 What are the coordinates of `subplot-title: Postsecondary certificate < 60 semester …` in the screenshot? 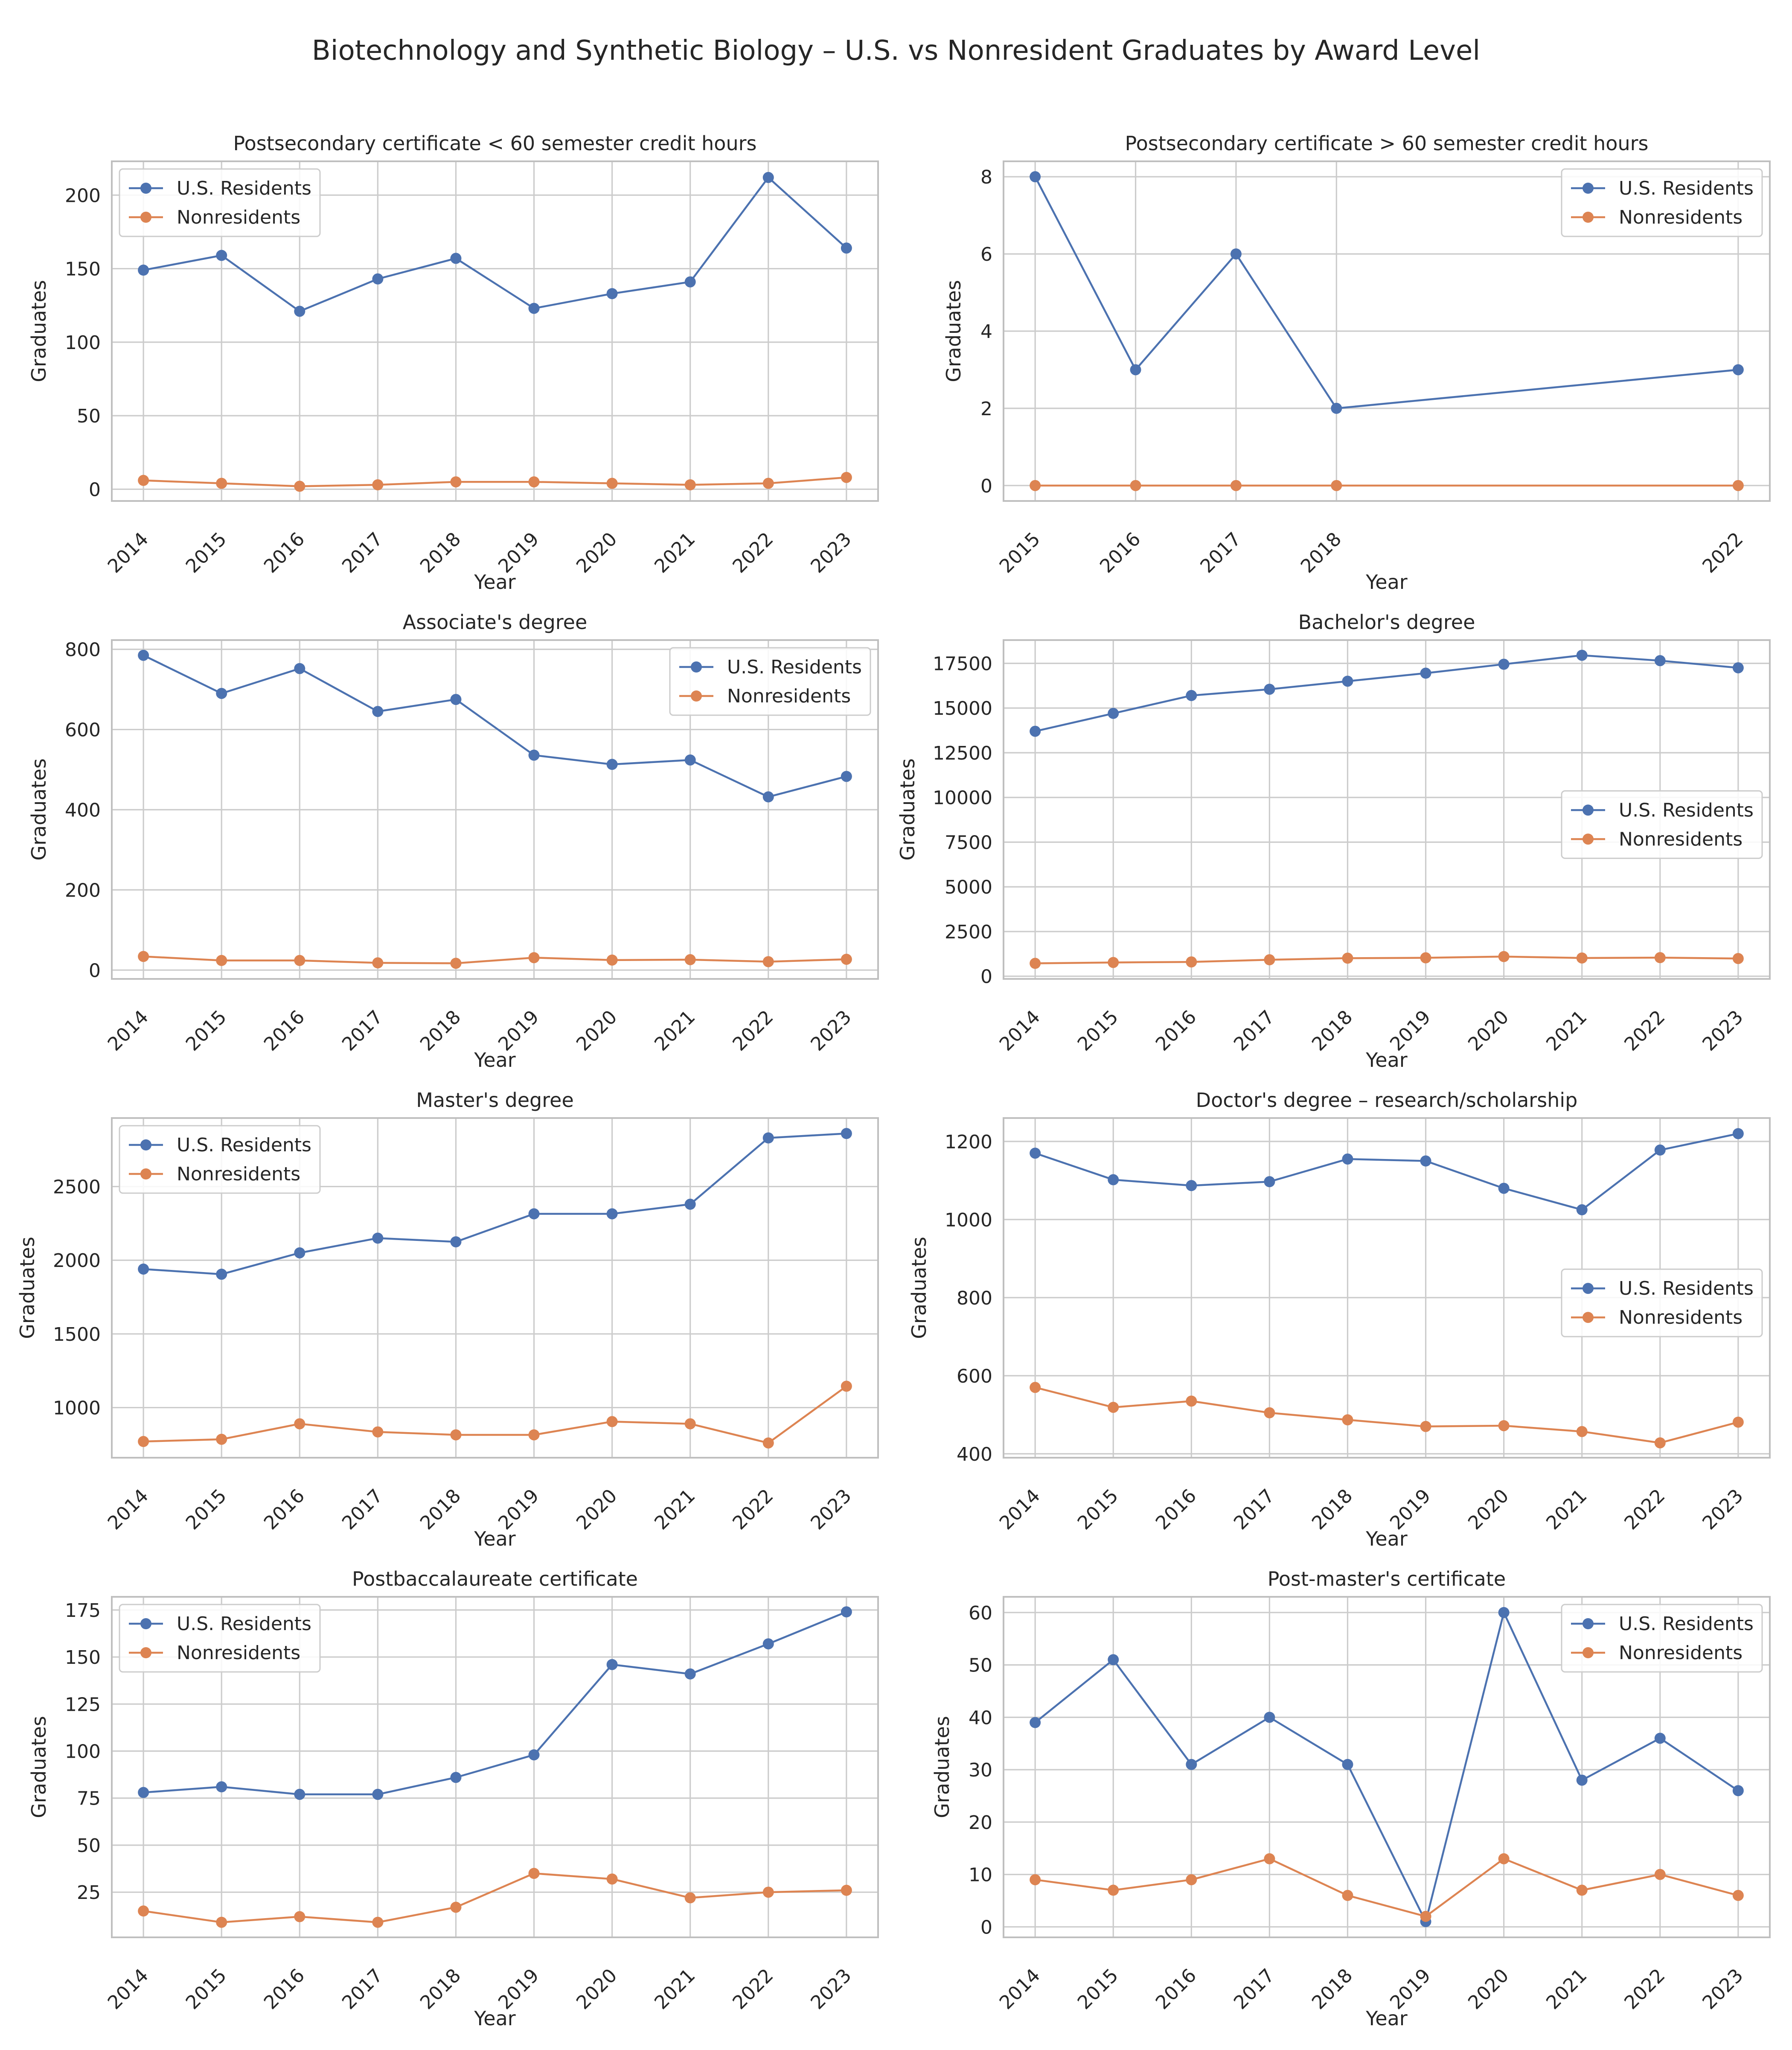 It's located at (495, 143).